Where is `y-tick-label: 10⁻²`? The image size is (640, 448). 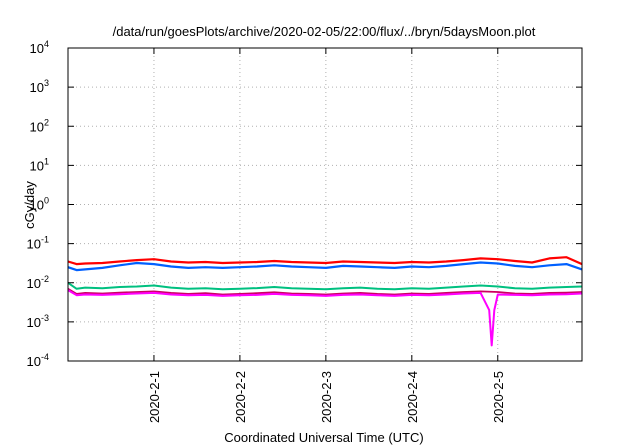
y-tick-label: 10⁻² is located at coordinates (38, 282).